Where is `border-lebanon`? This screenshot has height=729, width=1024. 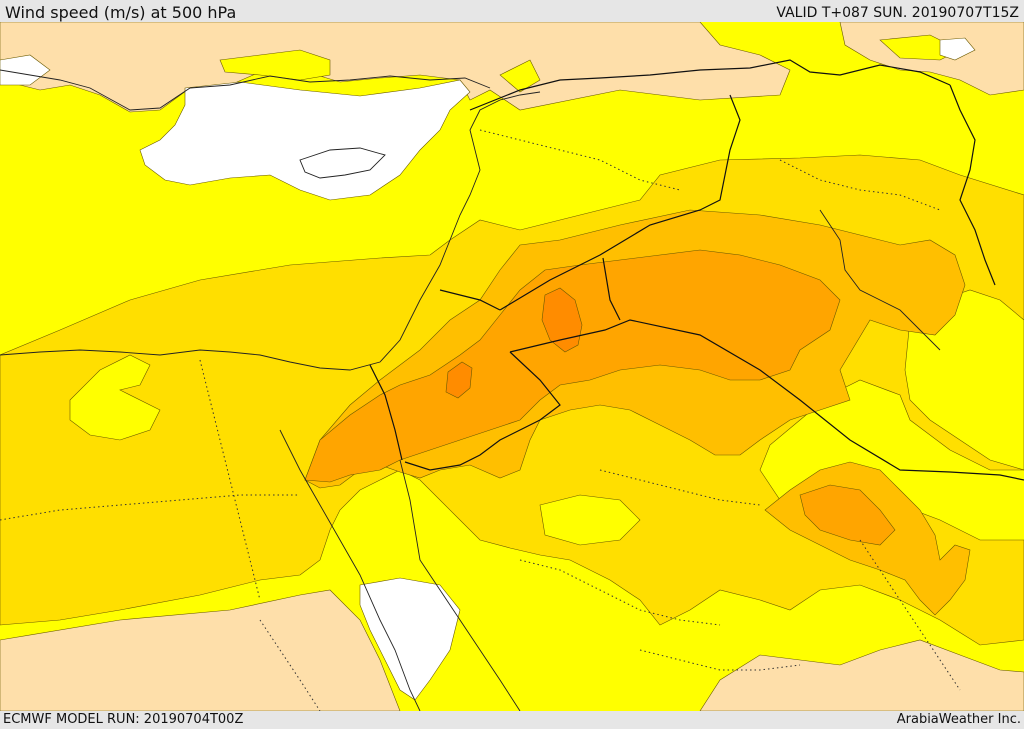
border-lebanon is located at coordinates (470, 300).